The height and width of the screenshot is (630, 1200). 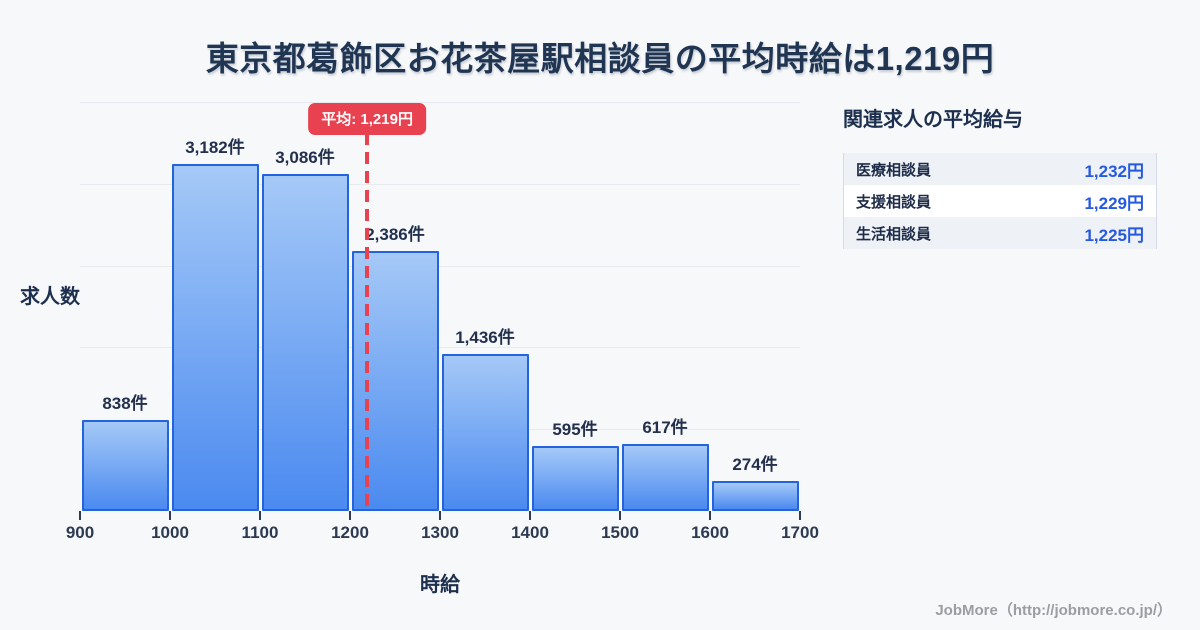 What do you see at coordinates (260, 532) in the screenshot?
I see `x-axis-tick-label: 1100` at bounding box center [260, 532].